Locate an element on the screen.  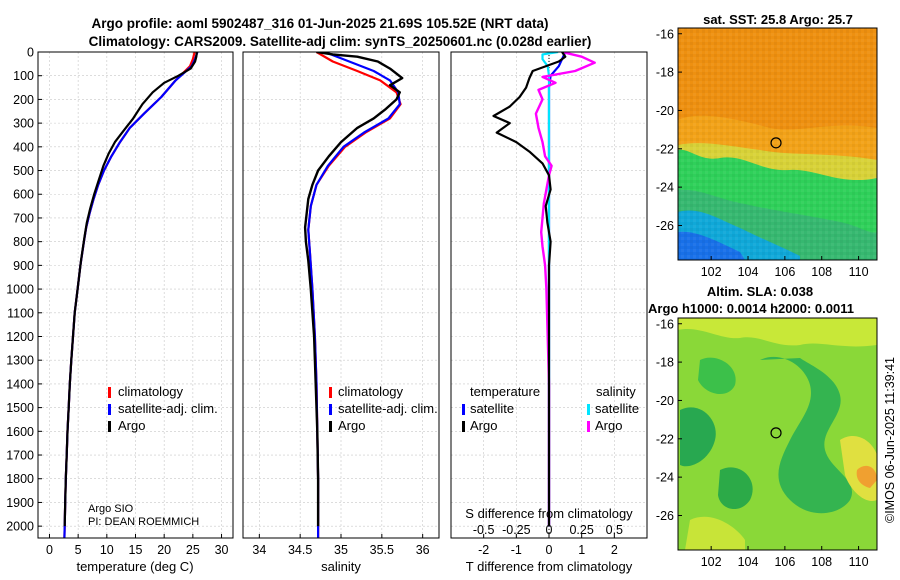
sst-frame is located at coordinates (777, 144).